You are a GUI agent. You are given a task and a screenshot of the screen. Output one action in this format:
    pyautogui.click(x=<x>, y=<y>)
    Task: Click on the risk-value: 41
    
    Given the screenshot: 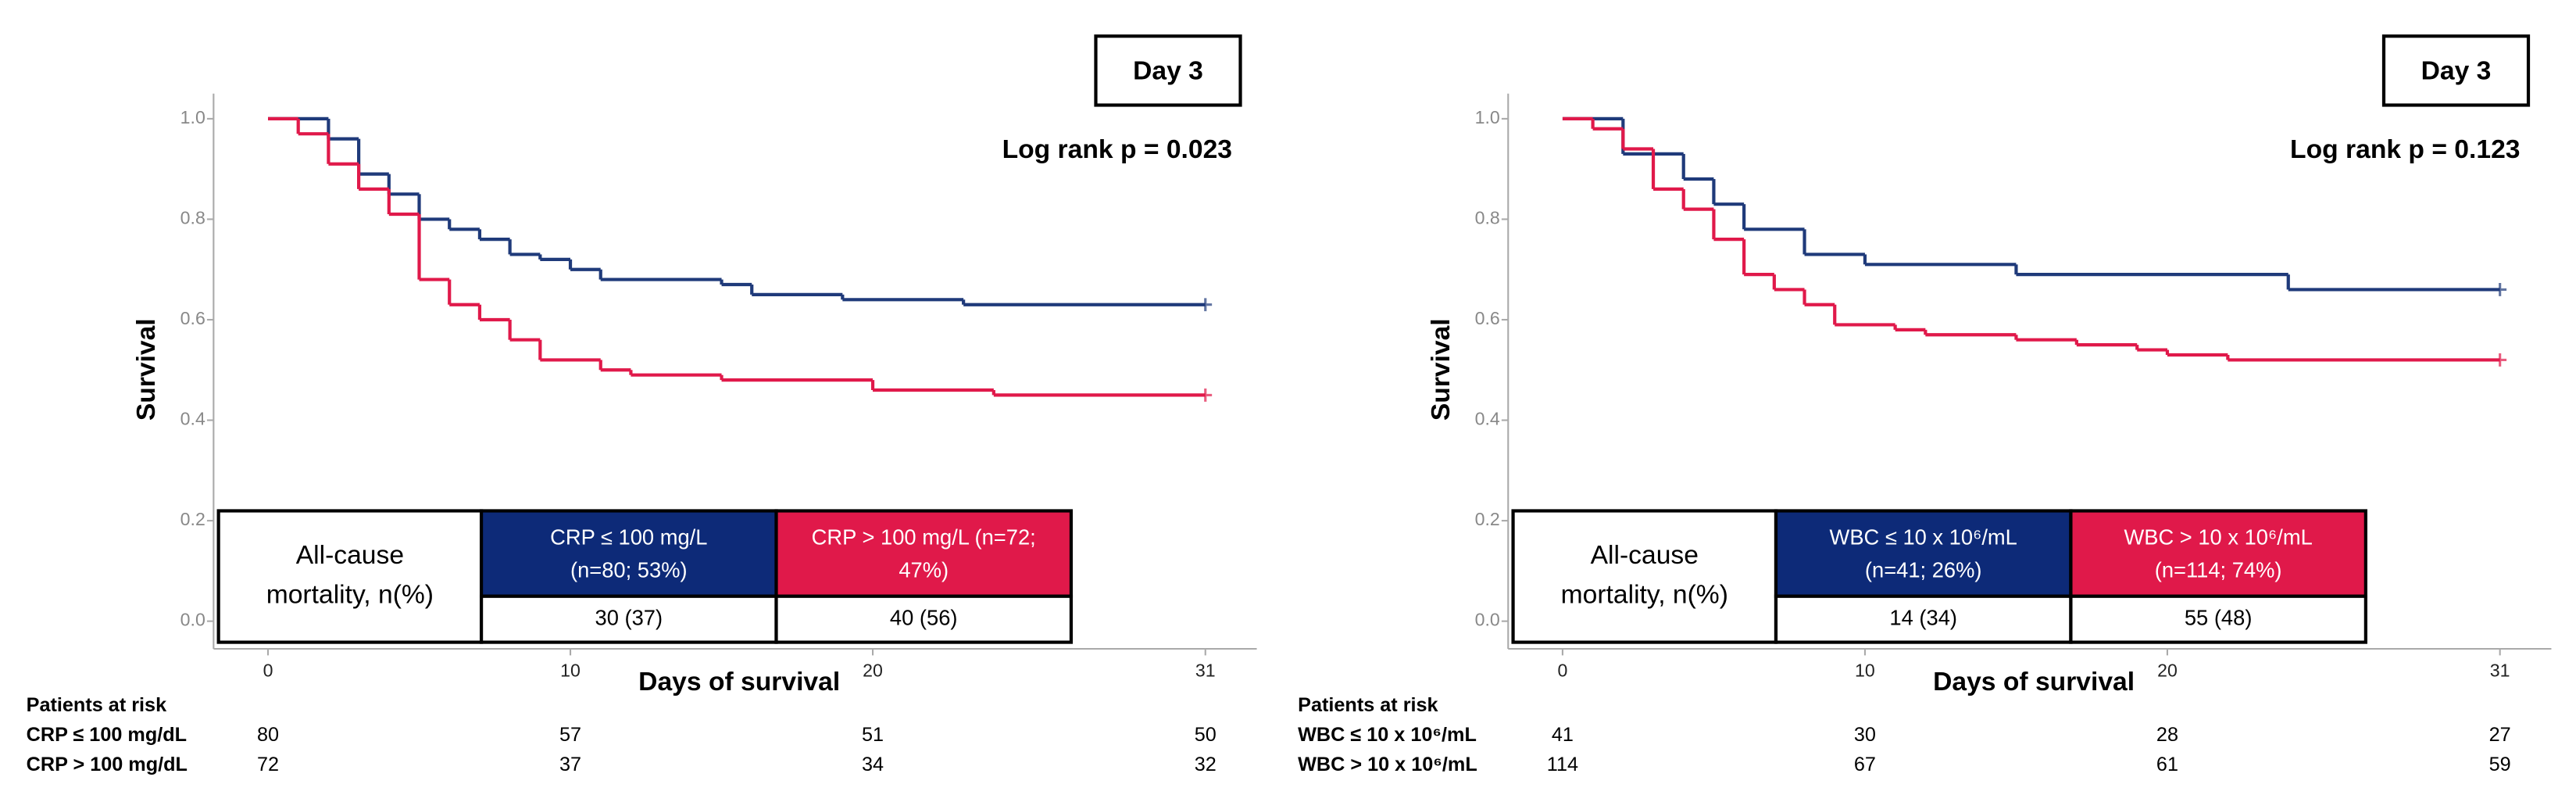 What is the action you would take?
    pyautogui.click(x=1563, y=735)
    